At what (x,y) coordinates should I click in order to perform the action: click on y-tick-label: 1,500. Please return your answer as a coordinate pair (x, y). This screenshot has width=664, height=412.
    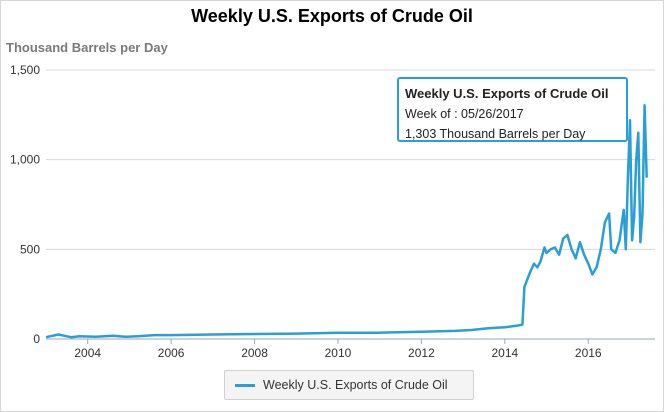
    Looking at the image, I should click on (25, 70).